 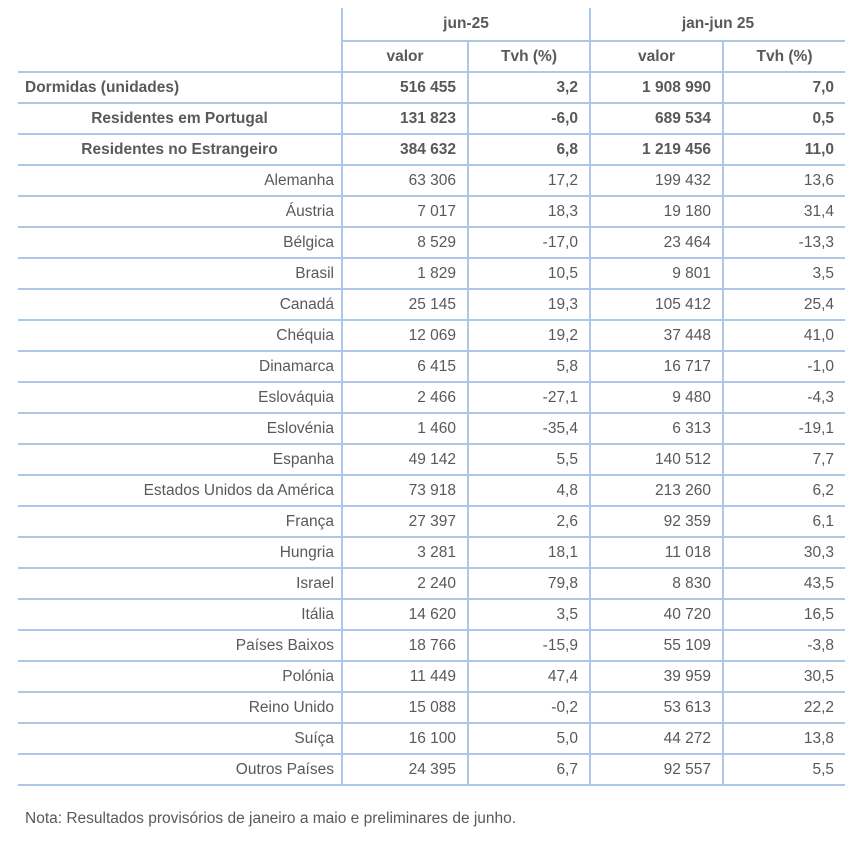 I want to click on tvh-jun-cell: -6,0, so click(x=528, y=119).